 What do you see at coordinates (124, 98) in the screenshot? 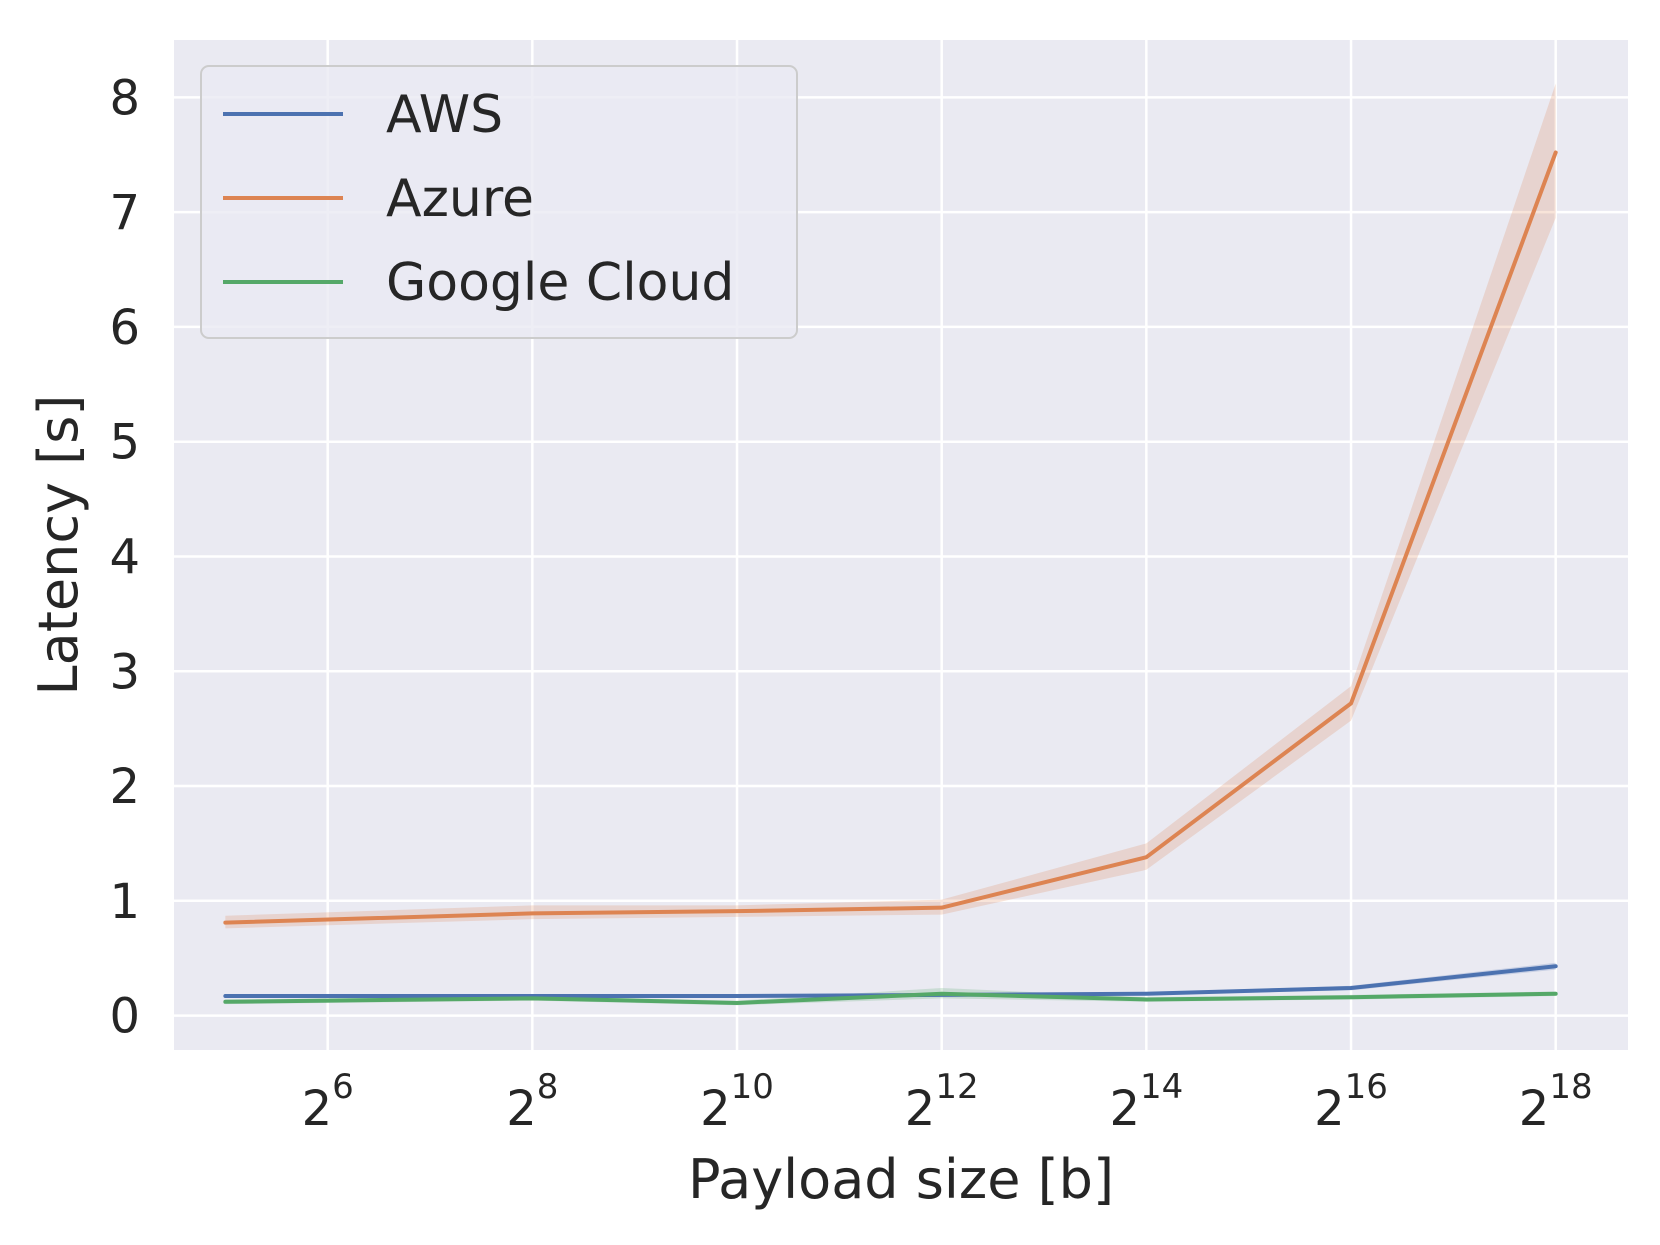
I see `y-tick-label: 8` at bounding box center [124, 98].